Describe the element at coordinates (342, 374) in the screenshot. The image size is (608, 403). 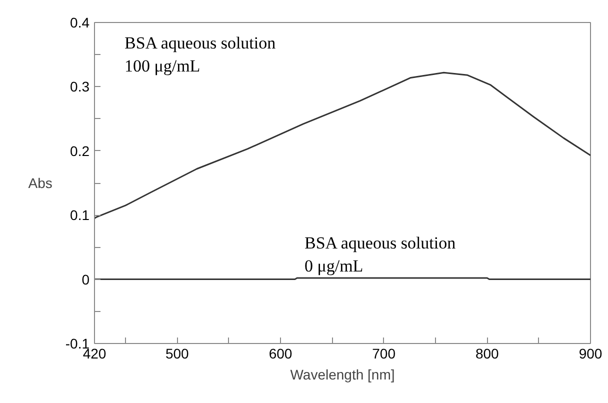
I see `x-axis-title: Wavelength [nm]` at that location.